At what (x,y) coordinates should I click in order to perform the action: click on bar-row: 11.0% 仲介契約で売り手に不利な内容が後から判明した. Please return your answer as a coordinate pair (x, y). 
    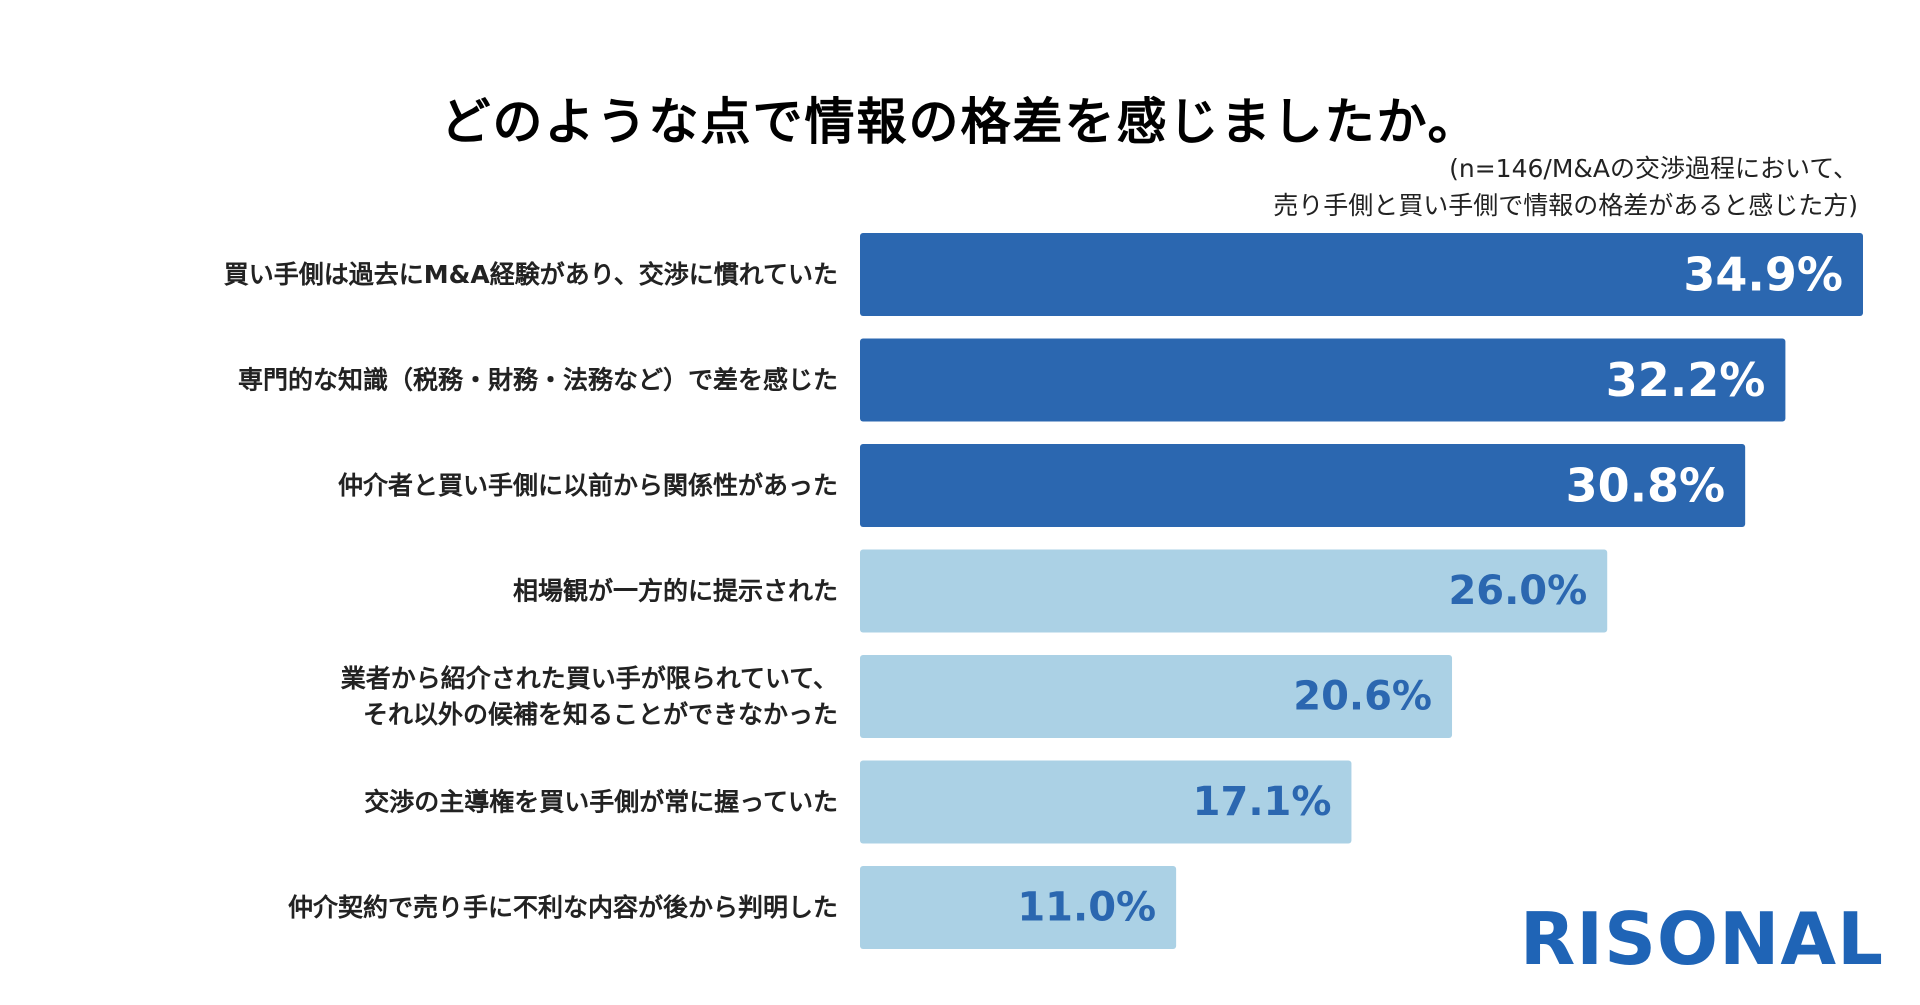
    Looking at the image, I should click on (732, 907).